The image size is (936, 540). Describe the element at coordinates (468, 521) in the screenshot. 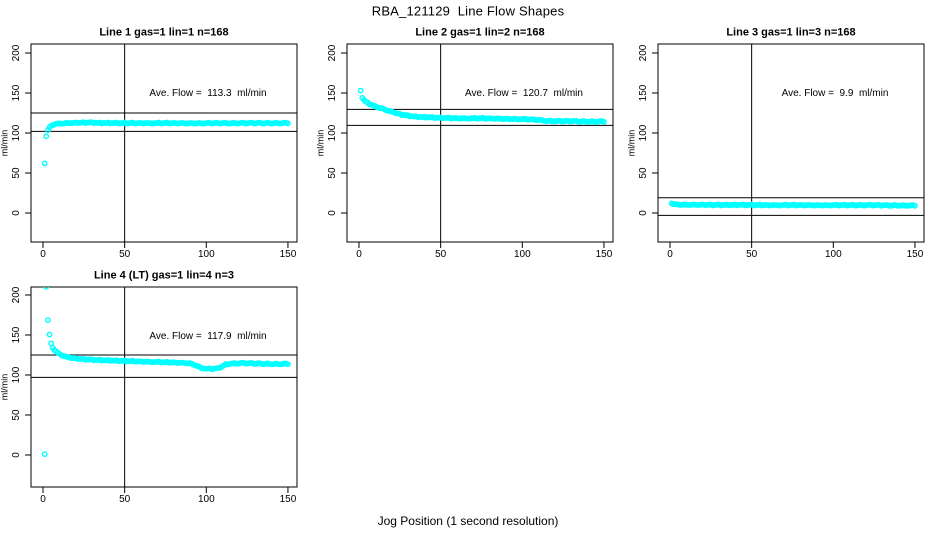

I see `x-axis-title: Jog Position (1 second resolution)` at that location.